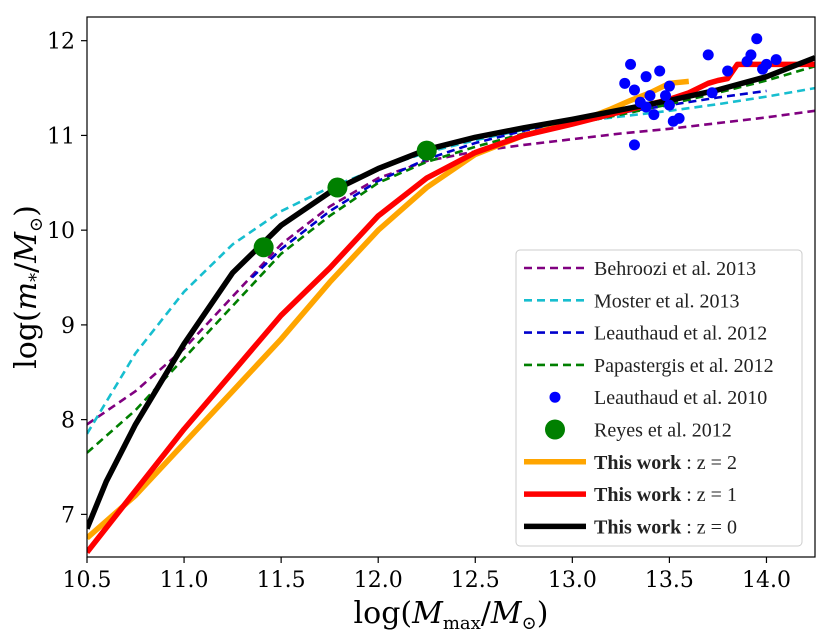 The width and height of the screenshot is (831, 643). Describe the element at coordinates (665, 495) in the screenshot. I see `legend-label: This work : z = 1` at that location.